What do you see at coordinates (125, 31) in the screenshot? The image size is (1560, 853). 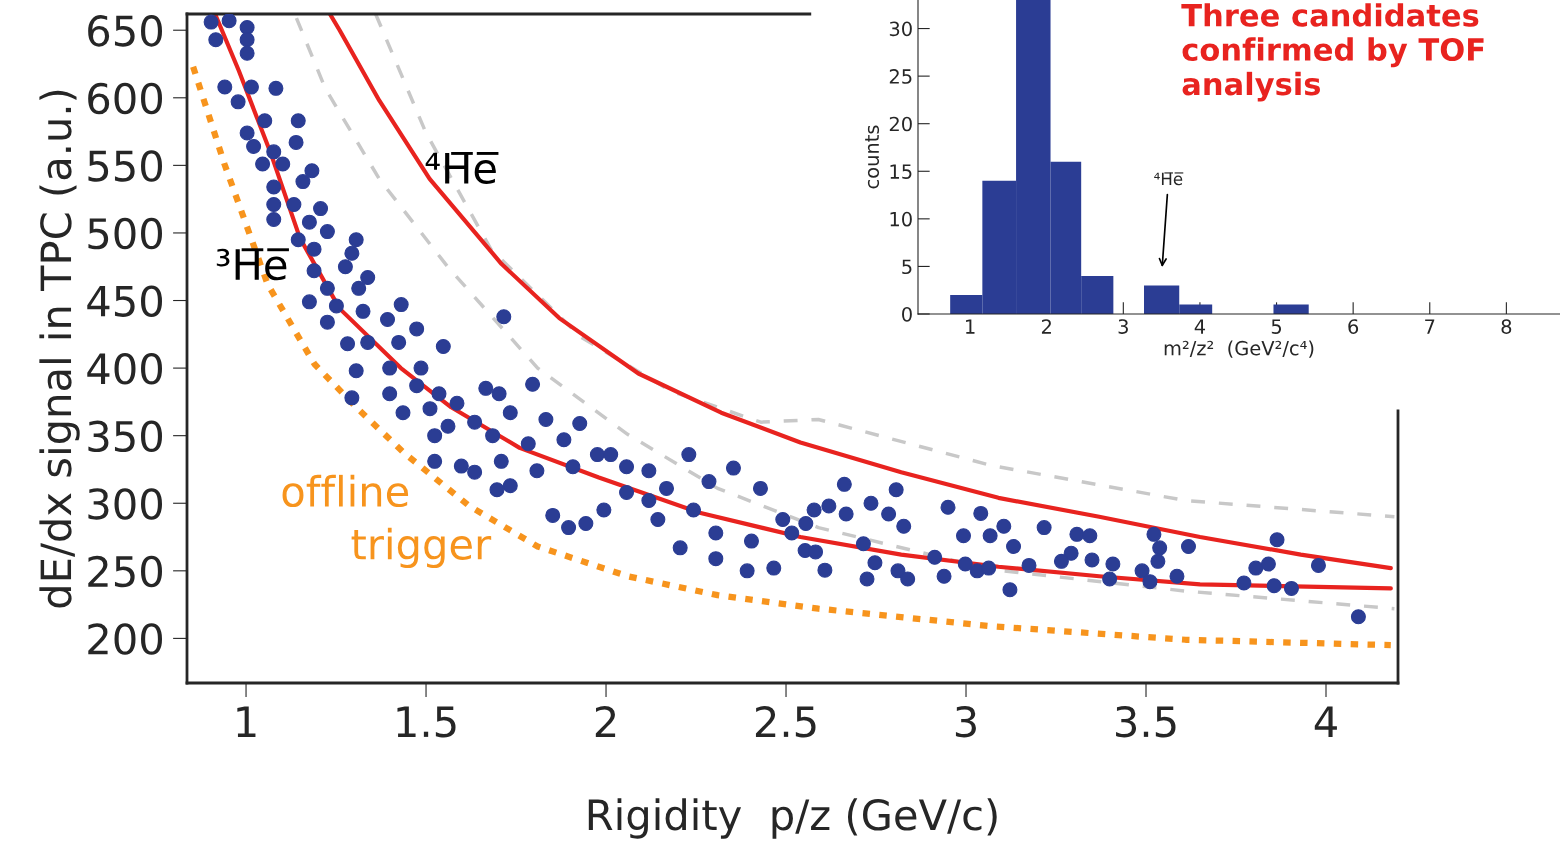 I see `y-tick-label: 650` at bounding box center [125, 31].